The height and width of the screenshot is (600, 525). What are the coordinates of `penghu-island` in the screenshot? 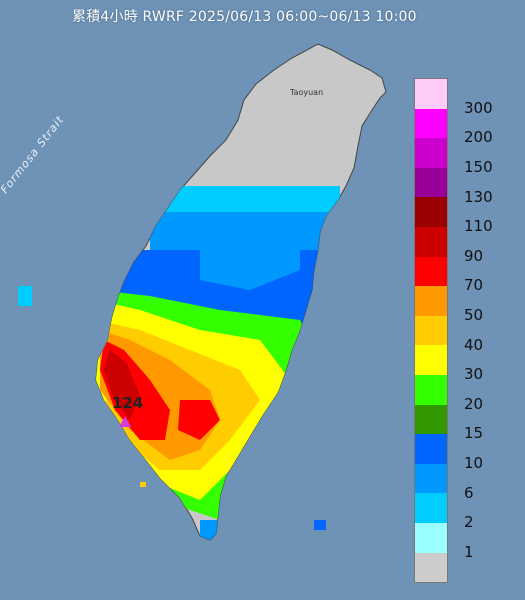 It's located at (25, 296).